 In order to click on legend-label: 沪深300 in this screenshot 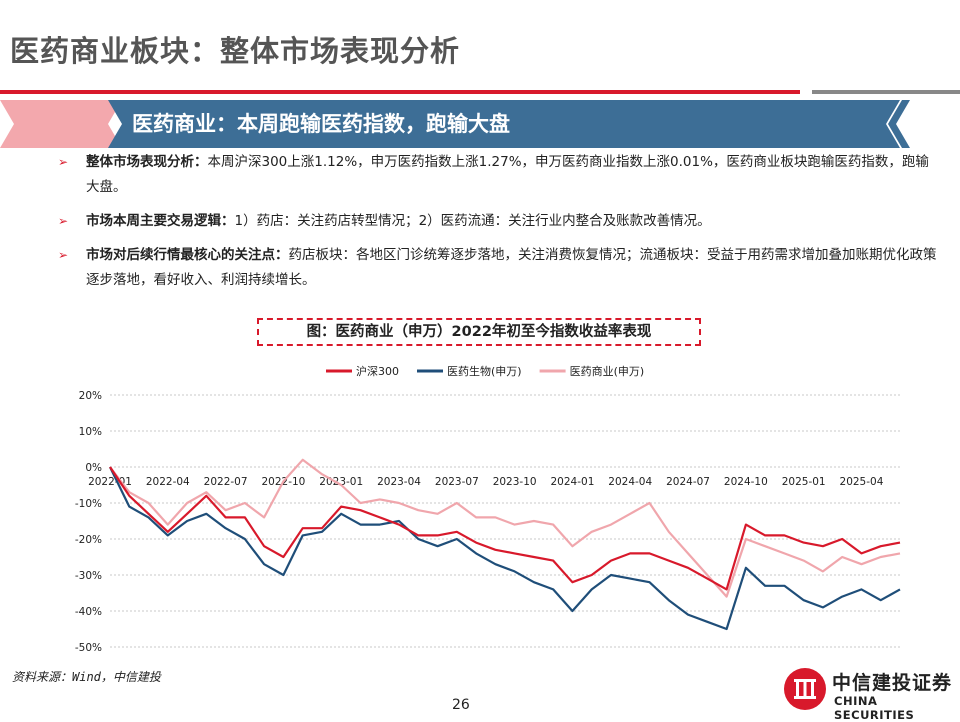, I will do `click(377, 371)`.